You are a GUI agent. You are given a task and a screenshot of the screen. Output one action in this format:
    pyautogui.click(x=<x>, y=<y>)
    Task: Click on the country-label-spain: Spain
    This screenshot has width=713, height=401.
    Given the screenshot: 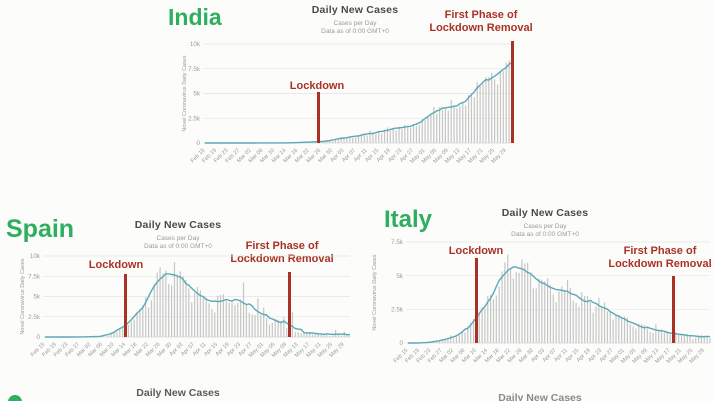 What is the action you would take?
    pyautogui.click(x=40, y=229)
    